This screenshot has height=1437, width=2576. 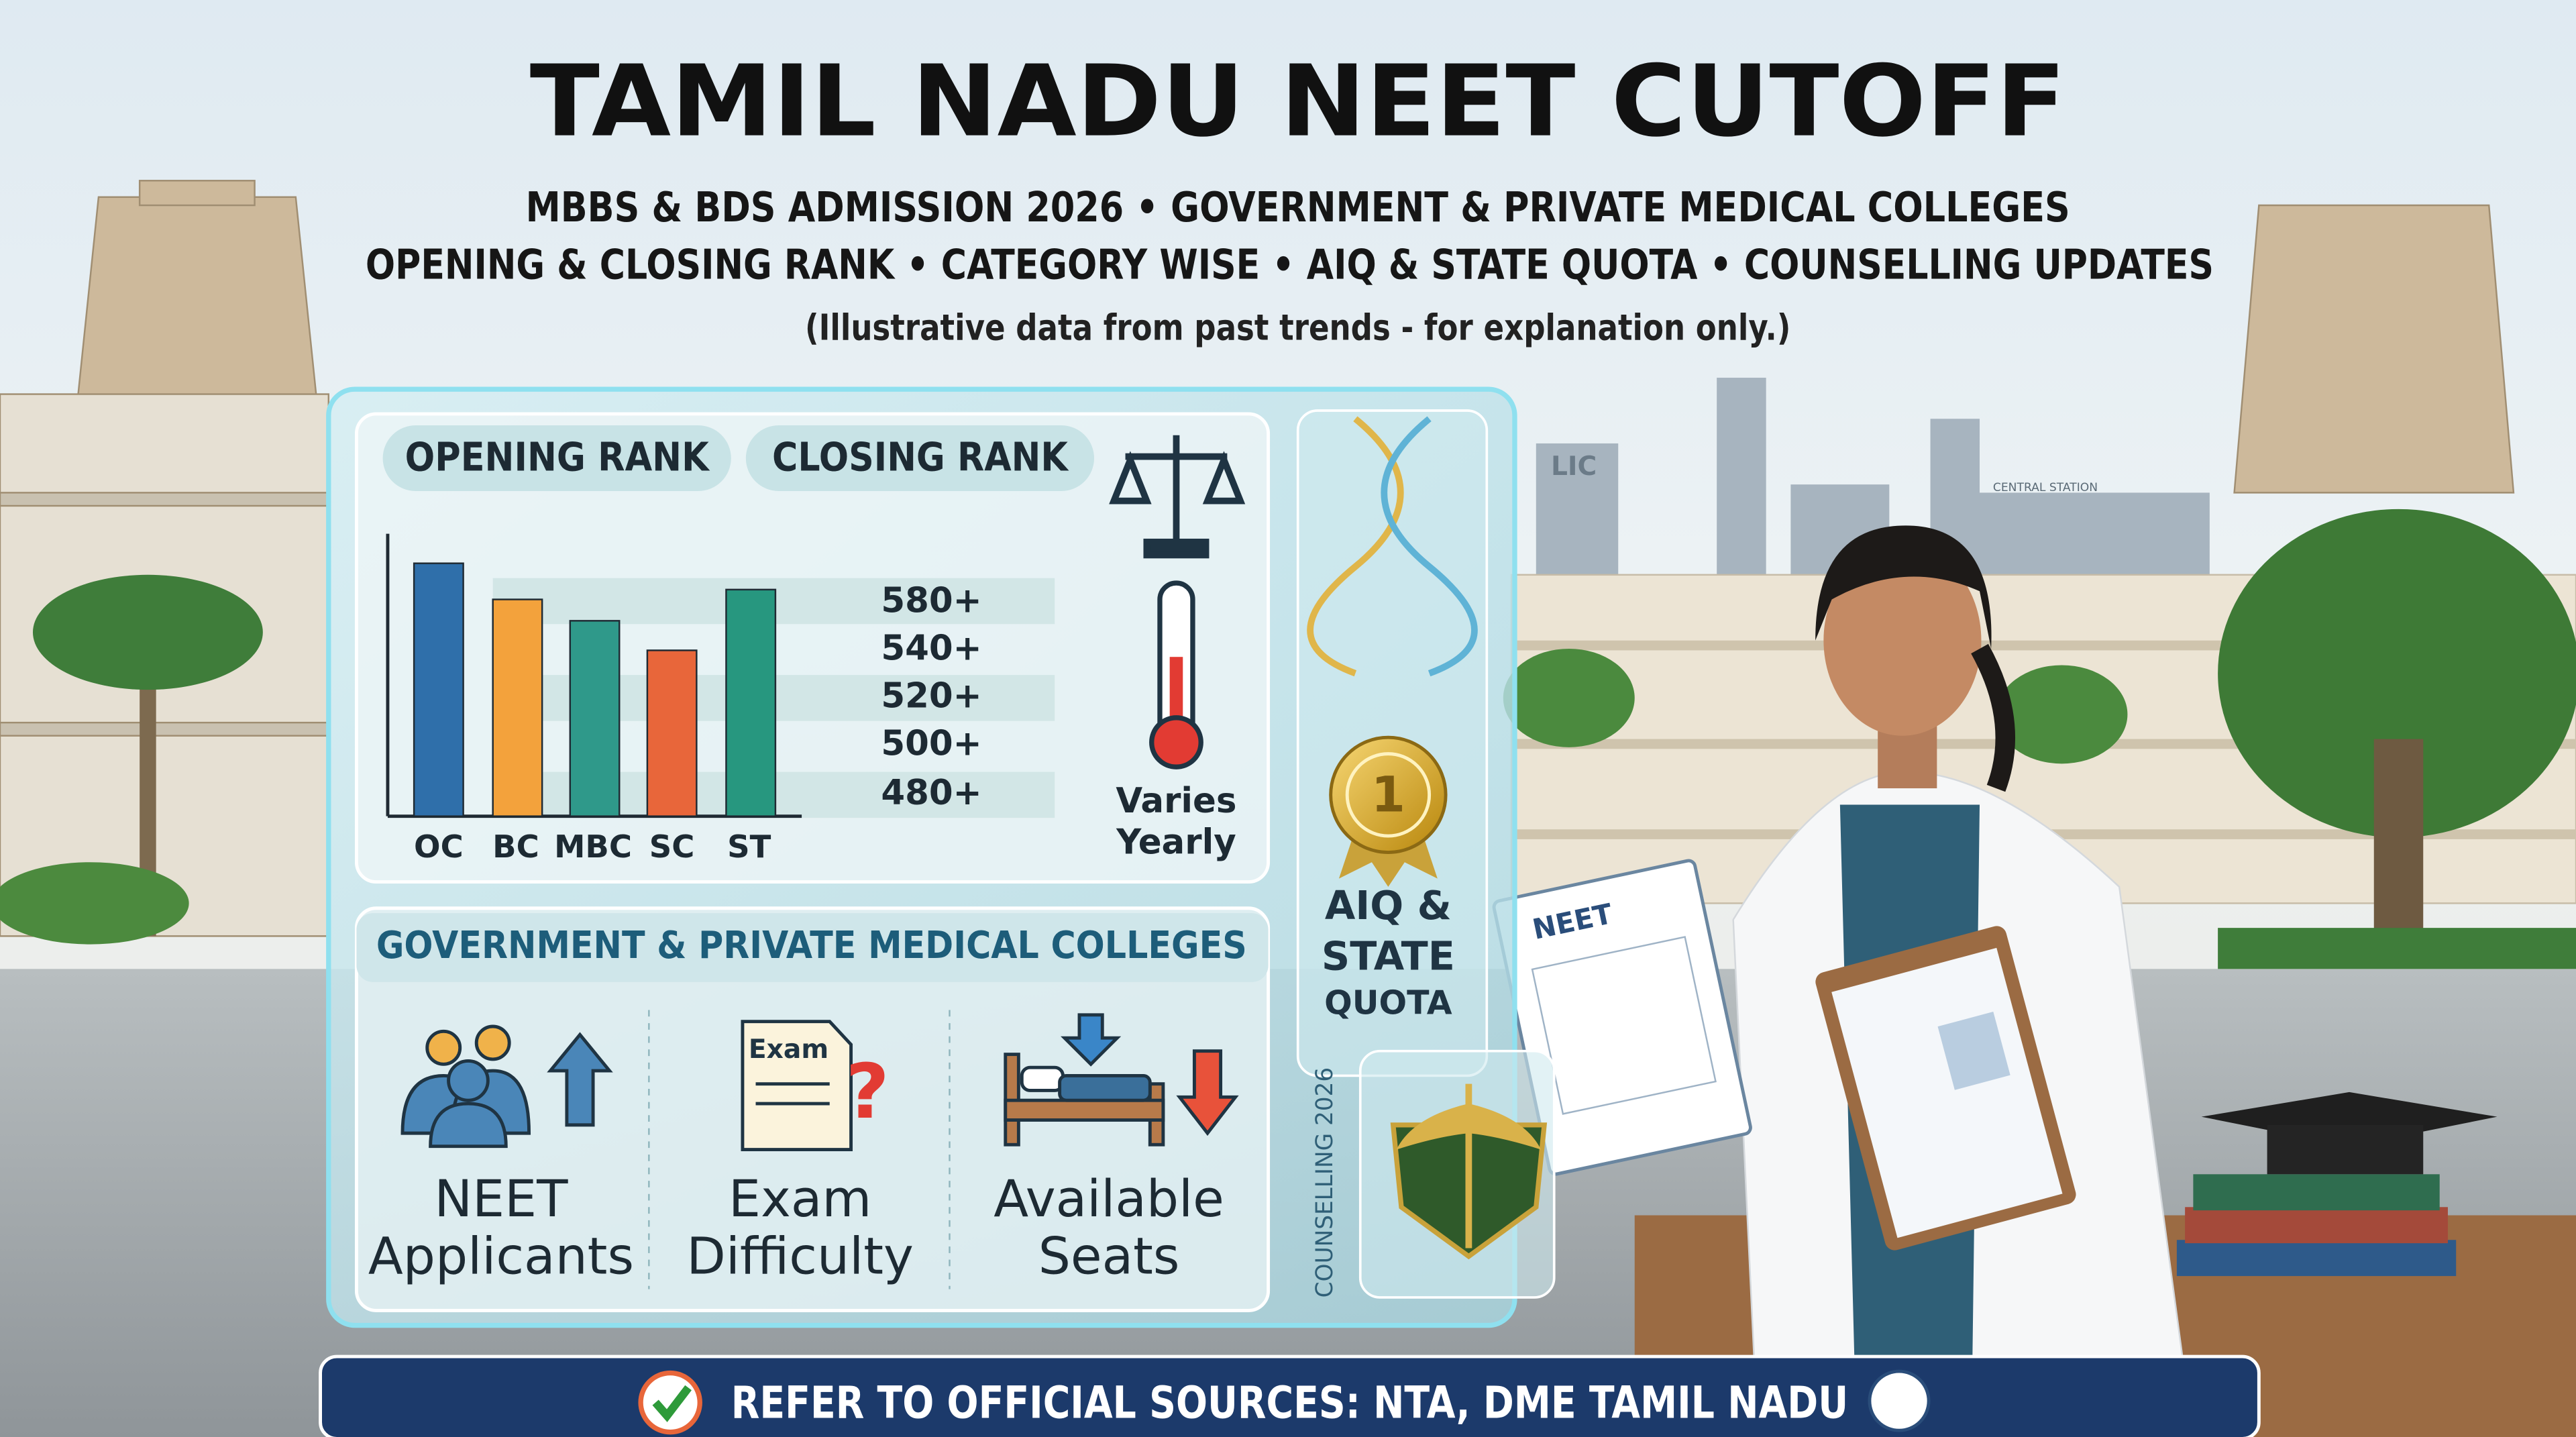 I want to click on factor-label: Applicants, so click(x=501, y=1256).